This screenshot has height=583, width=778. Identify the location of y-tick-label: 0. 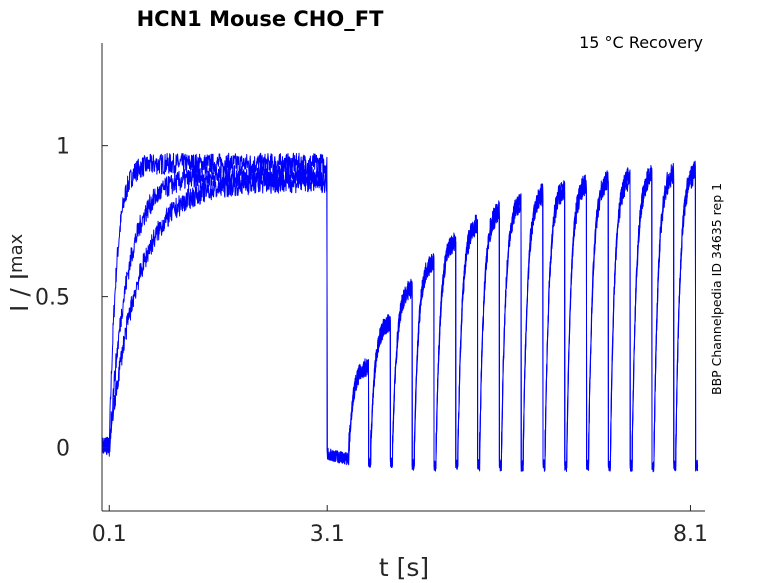
(63, 449).